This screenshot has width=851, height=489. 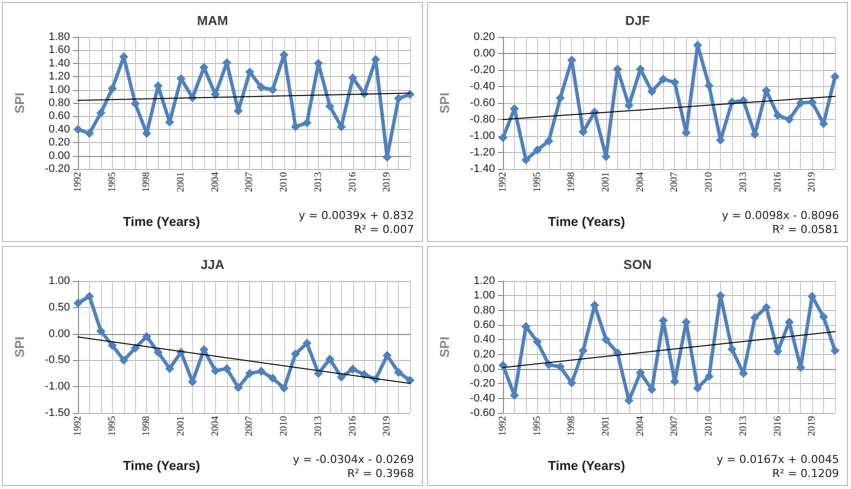 What do you see at coordinates (59, 37) in the screenshot?
I see `y-tick-label: 1.80` at bounding box center [59, 37].